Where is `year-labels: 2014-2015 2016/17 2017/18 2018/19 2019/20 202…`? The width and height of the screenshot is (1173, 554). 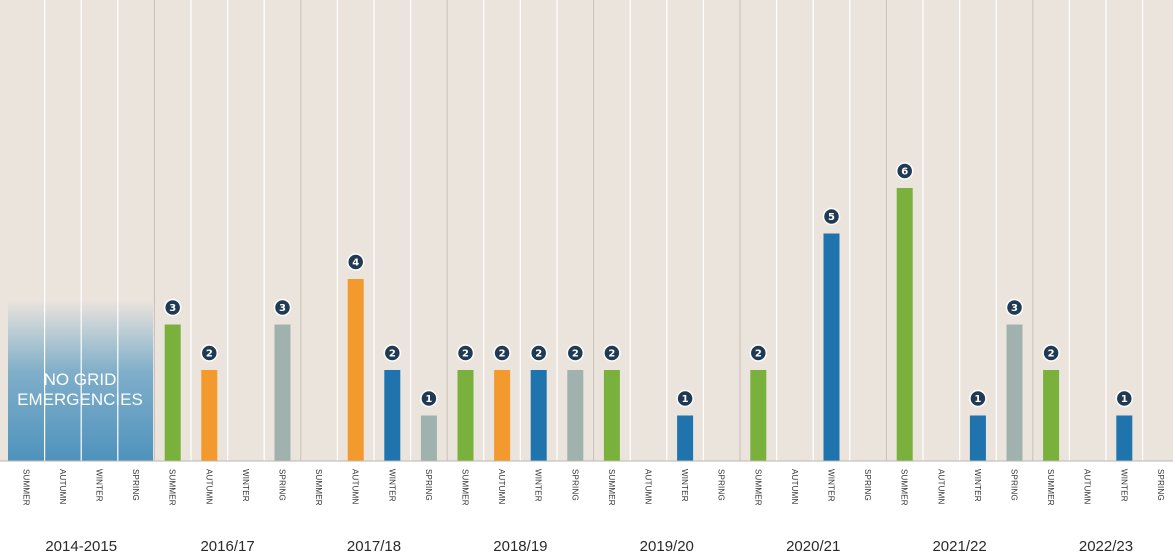 year-labels: 2014-2015 2016/17 2017/18 2018/19 2019/20 202… is located at coordinates (589, 546).